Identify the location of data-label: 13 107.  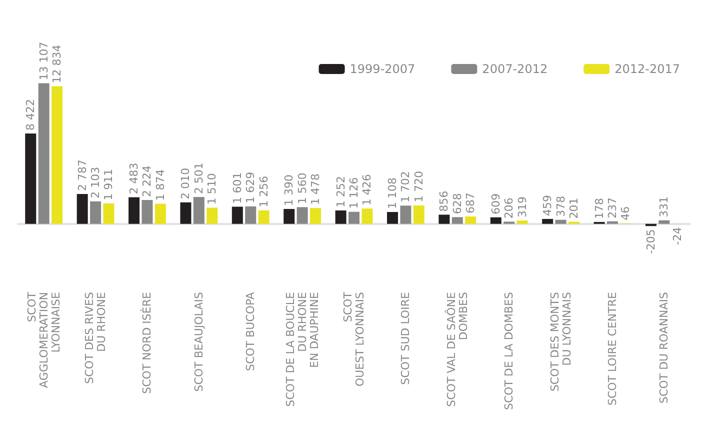
(43, 61).